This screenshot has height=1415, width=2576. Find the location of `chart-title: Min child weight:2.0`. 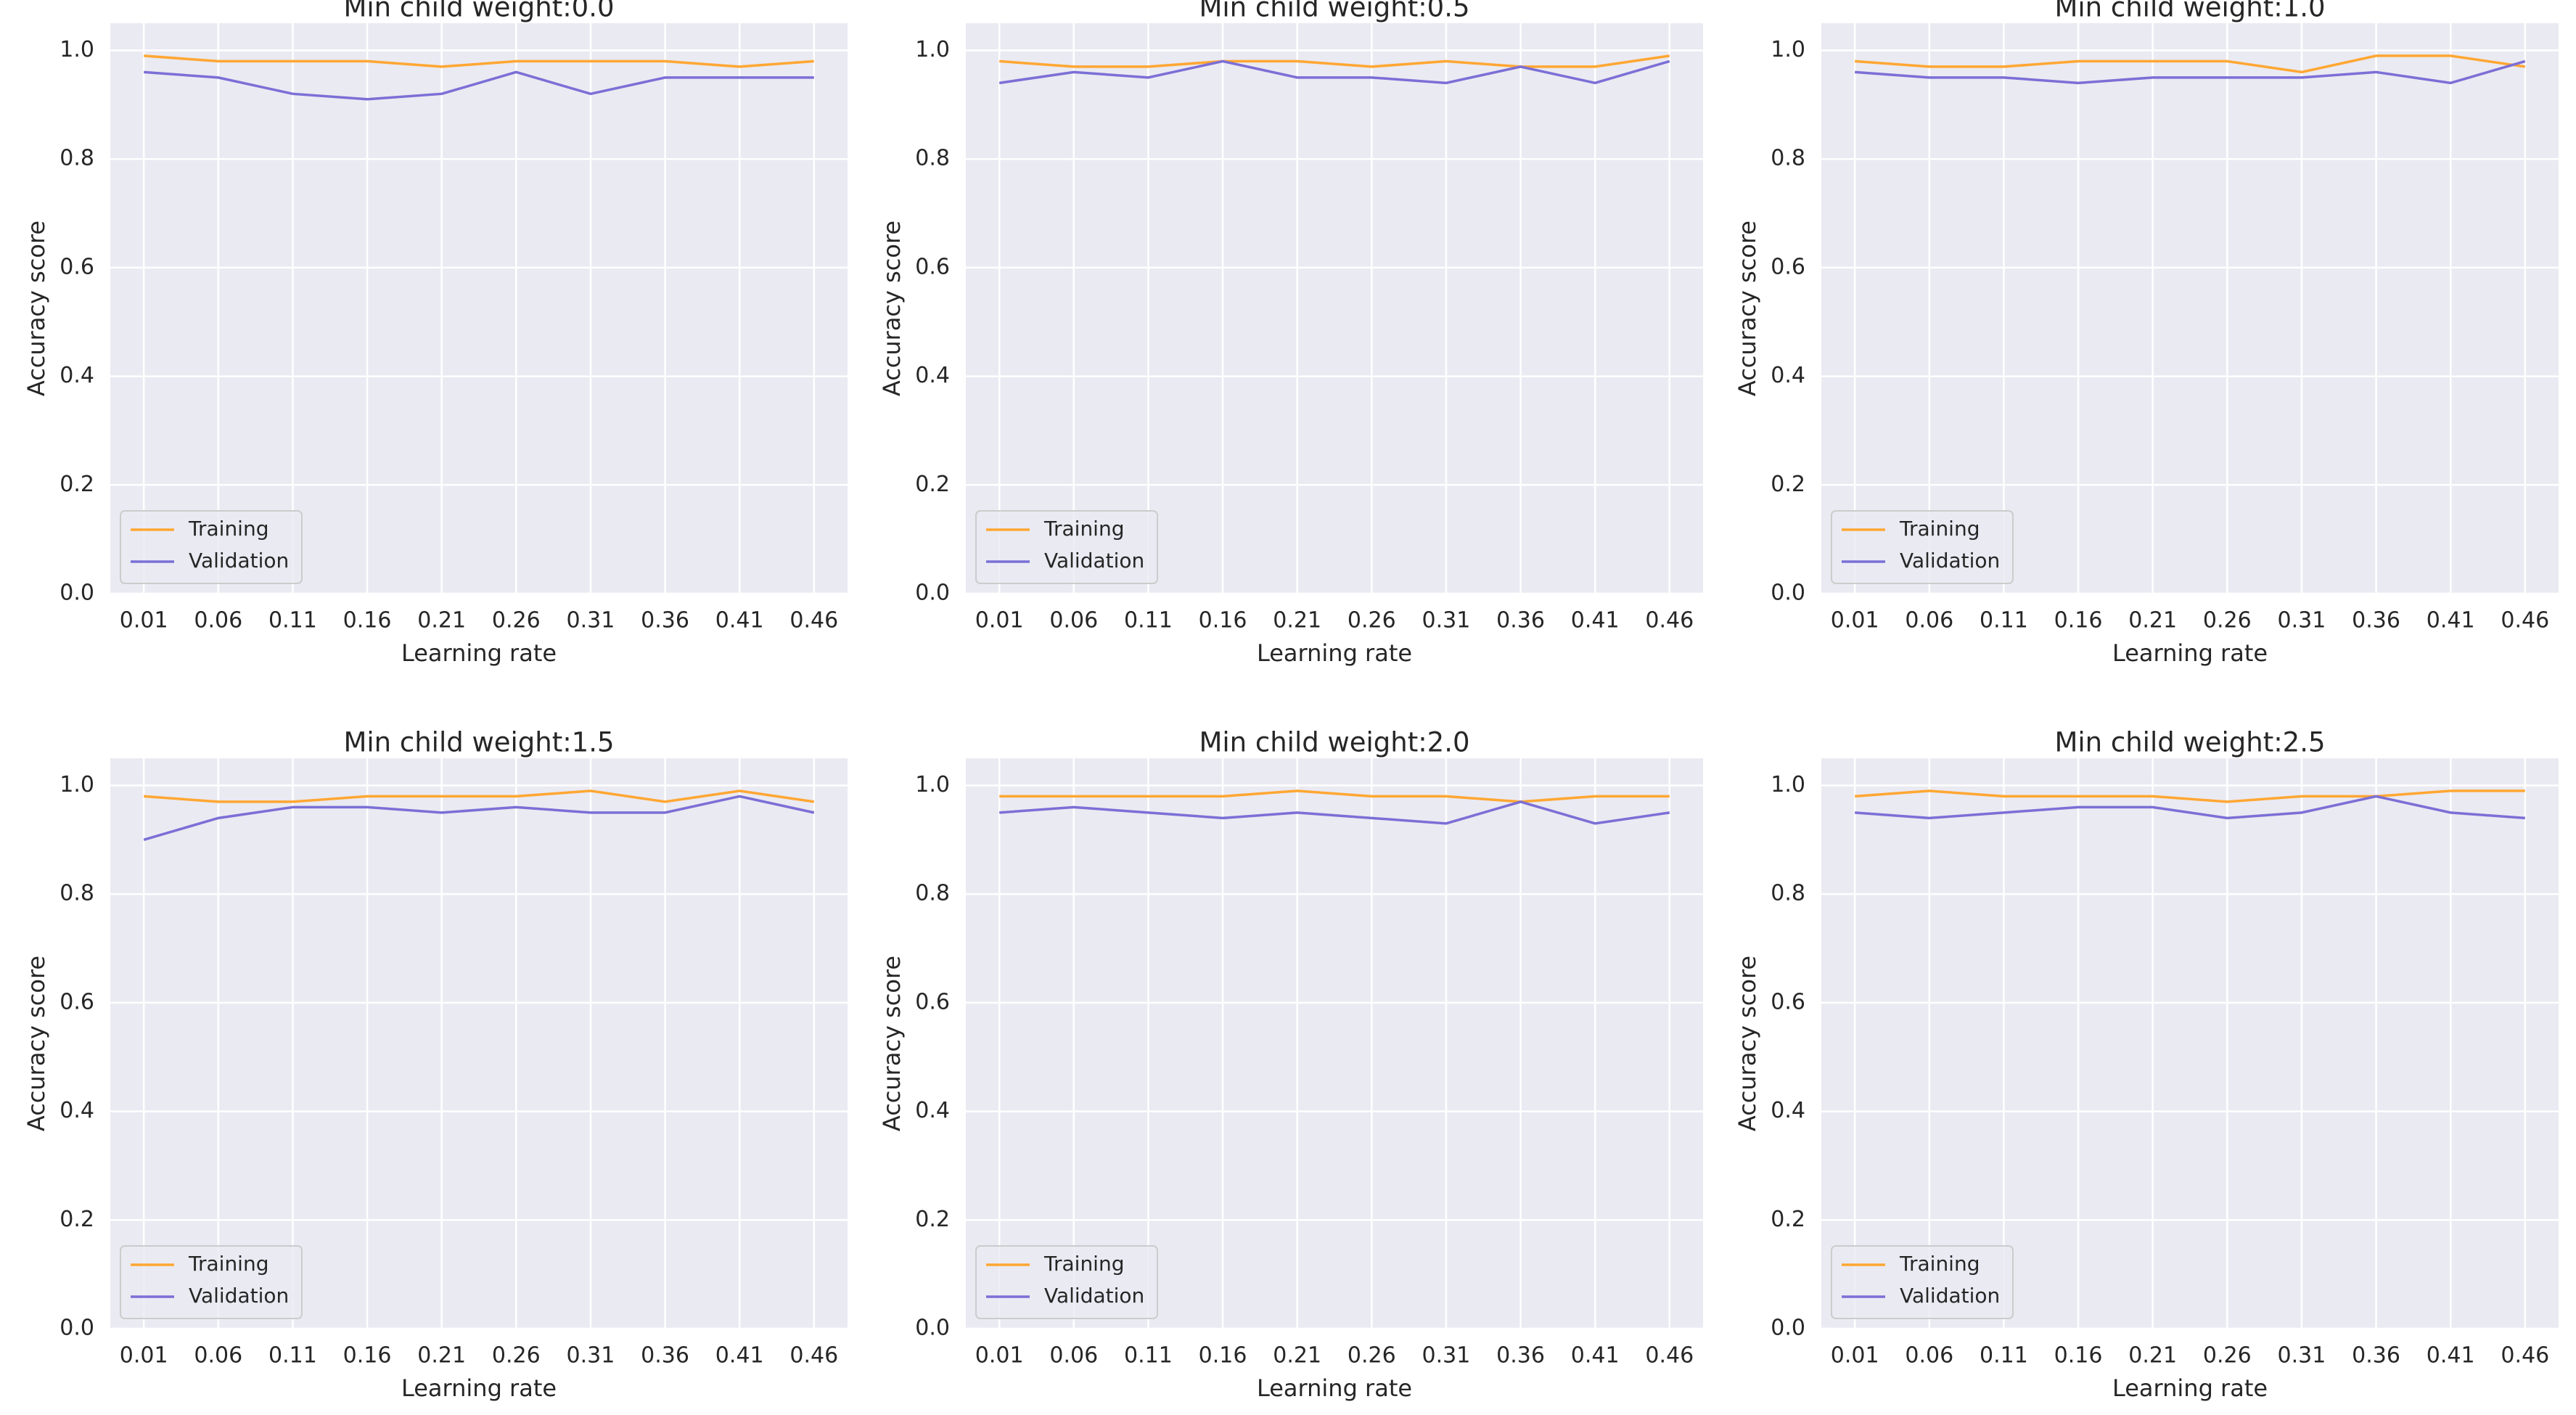

chart-title: Min child weight:2.0 is located at coordinates (1334, 742).